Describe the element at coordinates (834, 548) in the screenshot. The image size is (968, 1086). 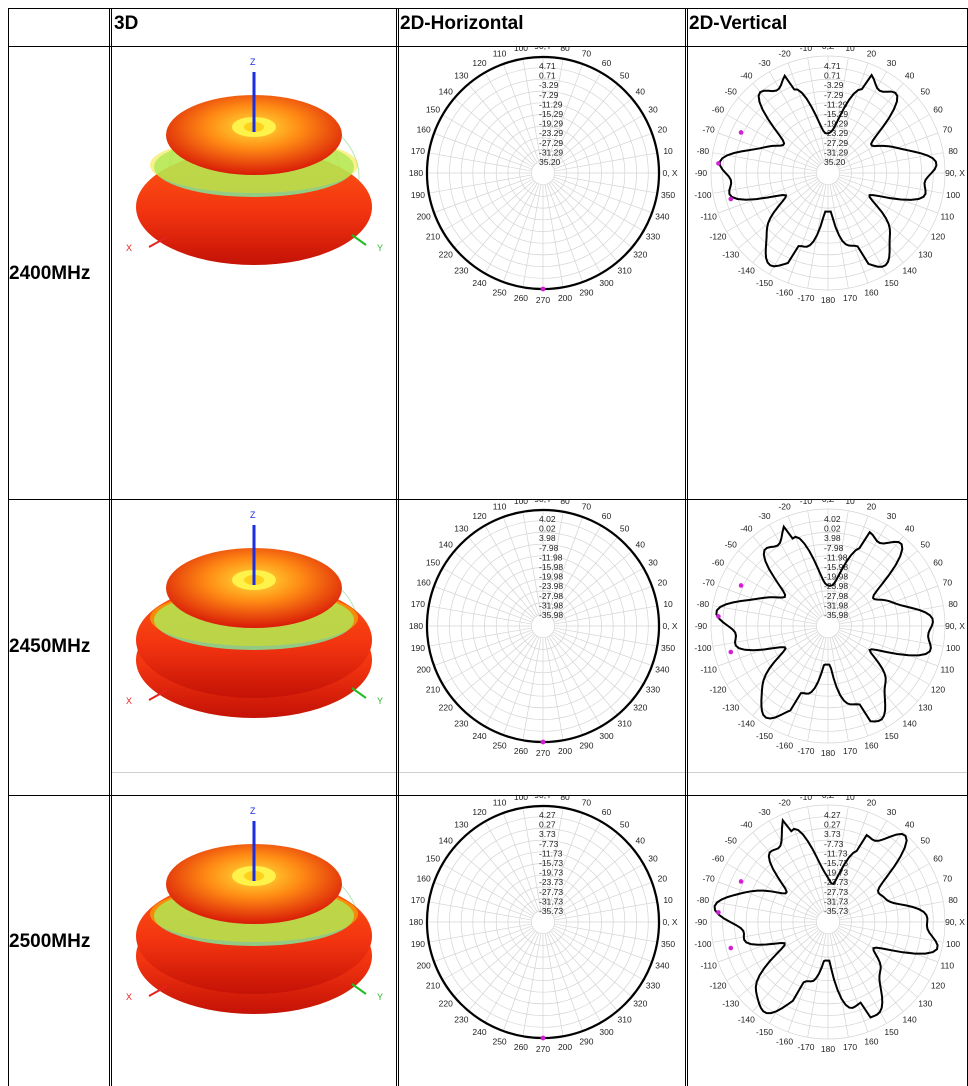
I see `ring-value-label: -7.98` at that location.